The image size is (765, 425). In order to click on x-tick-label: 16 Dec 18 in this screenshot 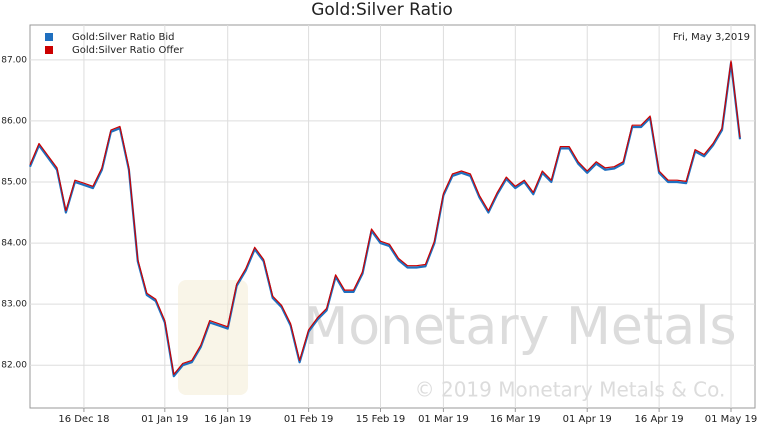, I will do `click(83, 419)`.